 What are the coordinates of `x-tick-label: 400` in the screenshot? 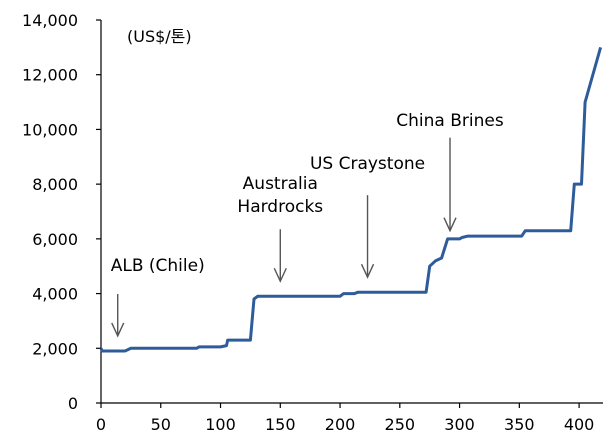 It's located at (579, 424).